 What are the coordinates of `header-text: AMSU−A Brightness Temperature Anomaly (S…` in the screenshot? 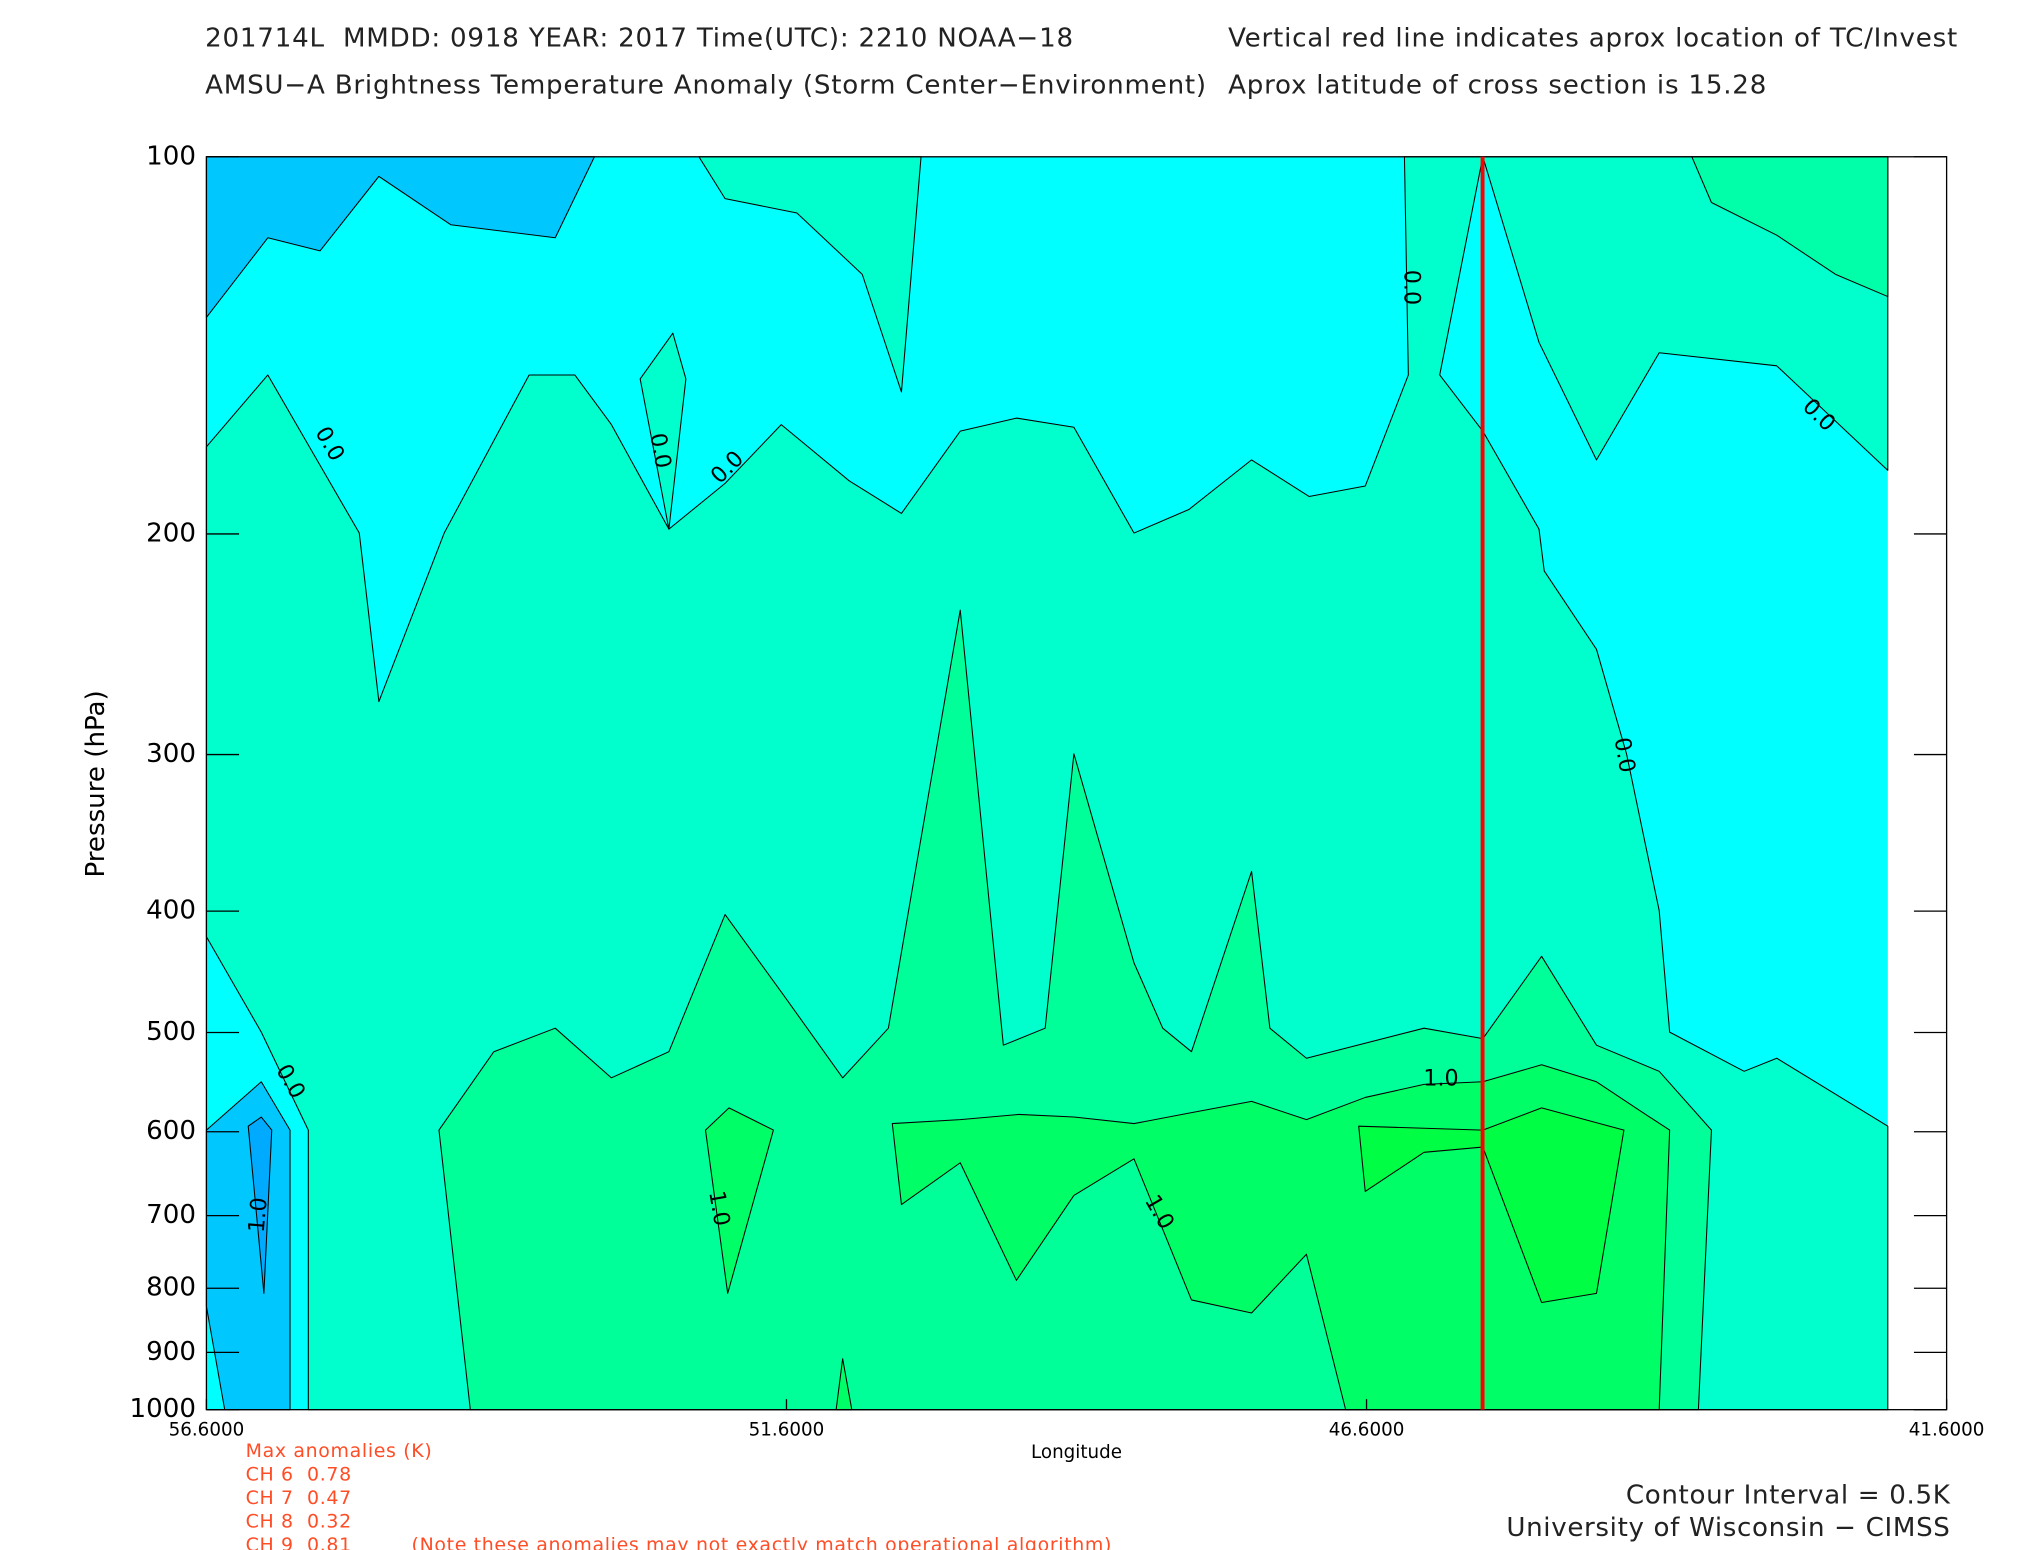 It's located at (706, 86).